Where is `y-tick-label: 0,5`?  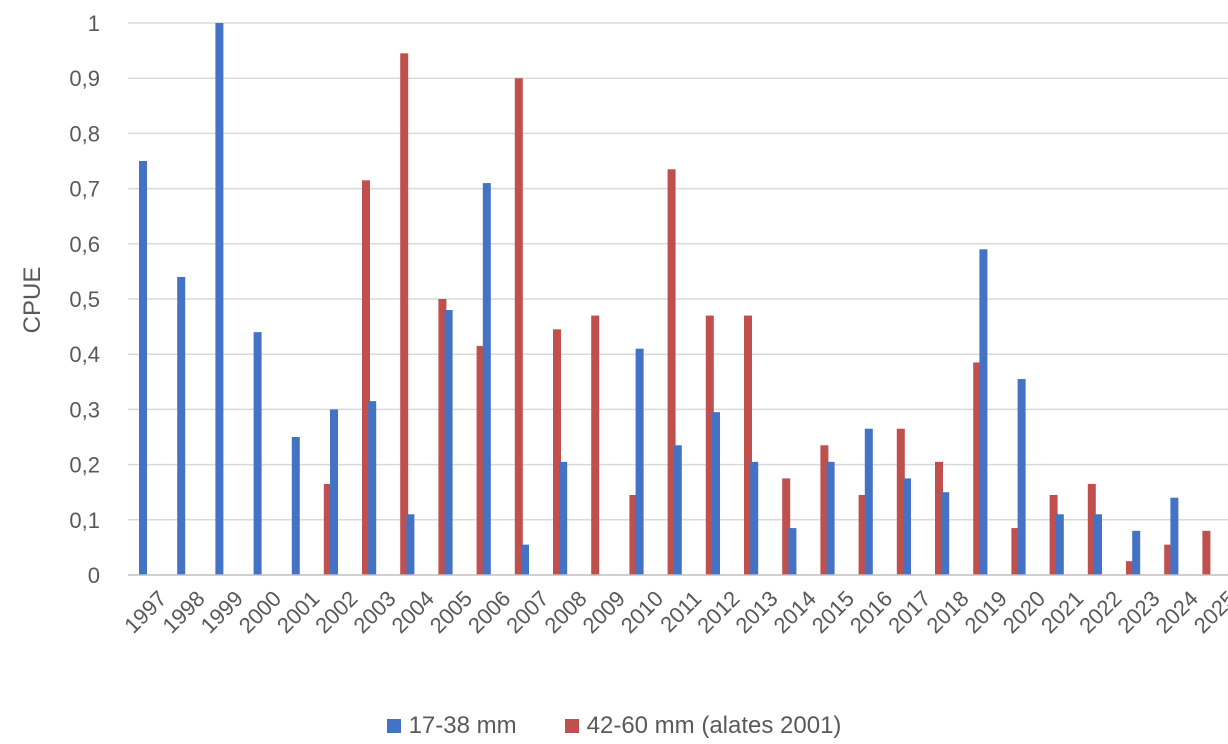
y-tick-label: 0,5 is located at coordinates (84, 299).